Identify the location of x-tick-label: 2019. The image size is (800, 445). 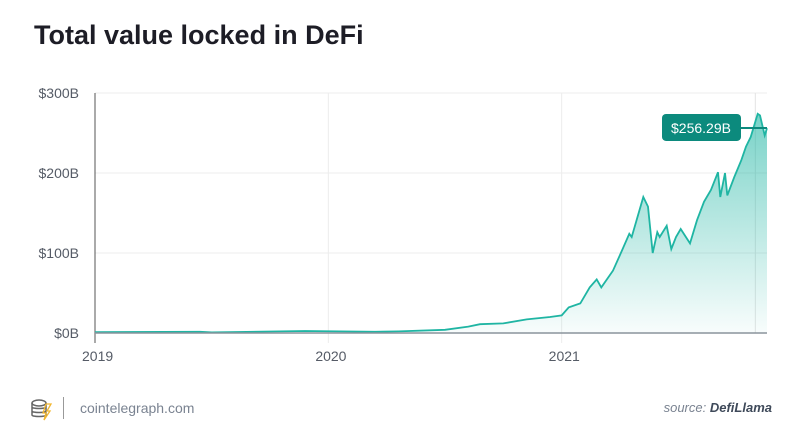
(97, 356).